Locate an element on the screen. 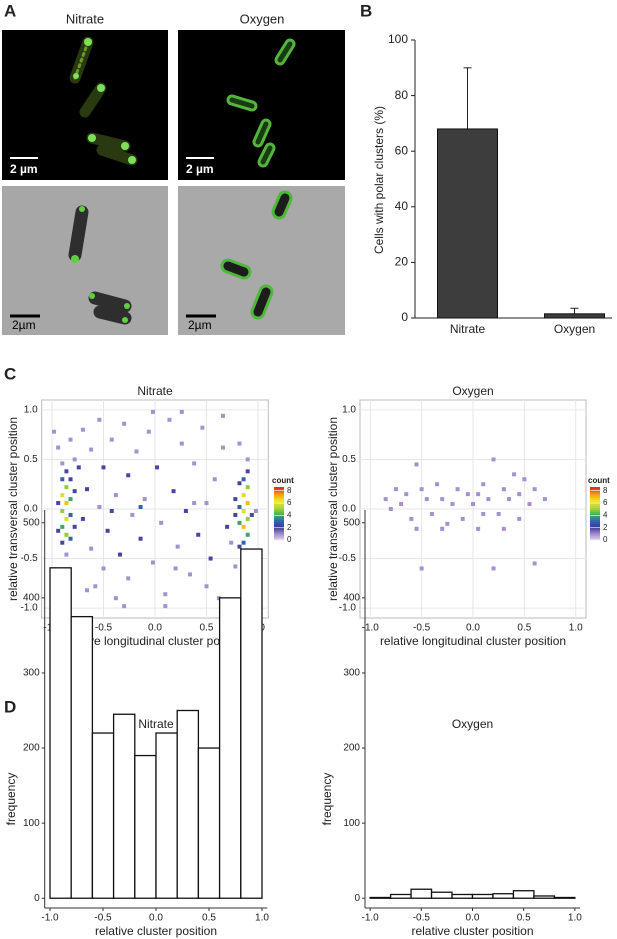  y-axis-label: frequency is located at coordinates (11, 799).